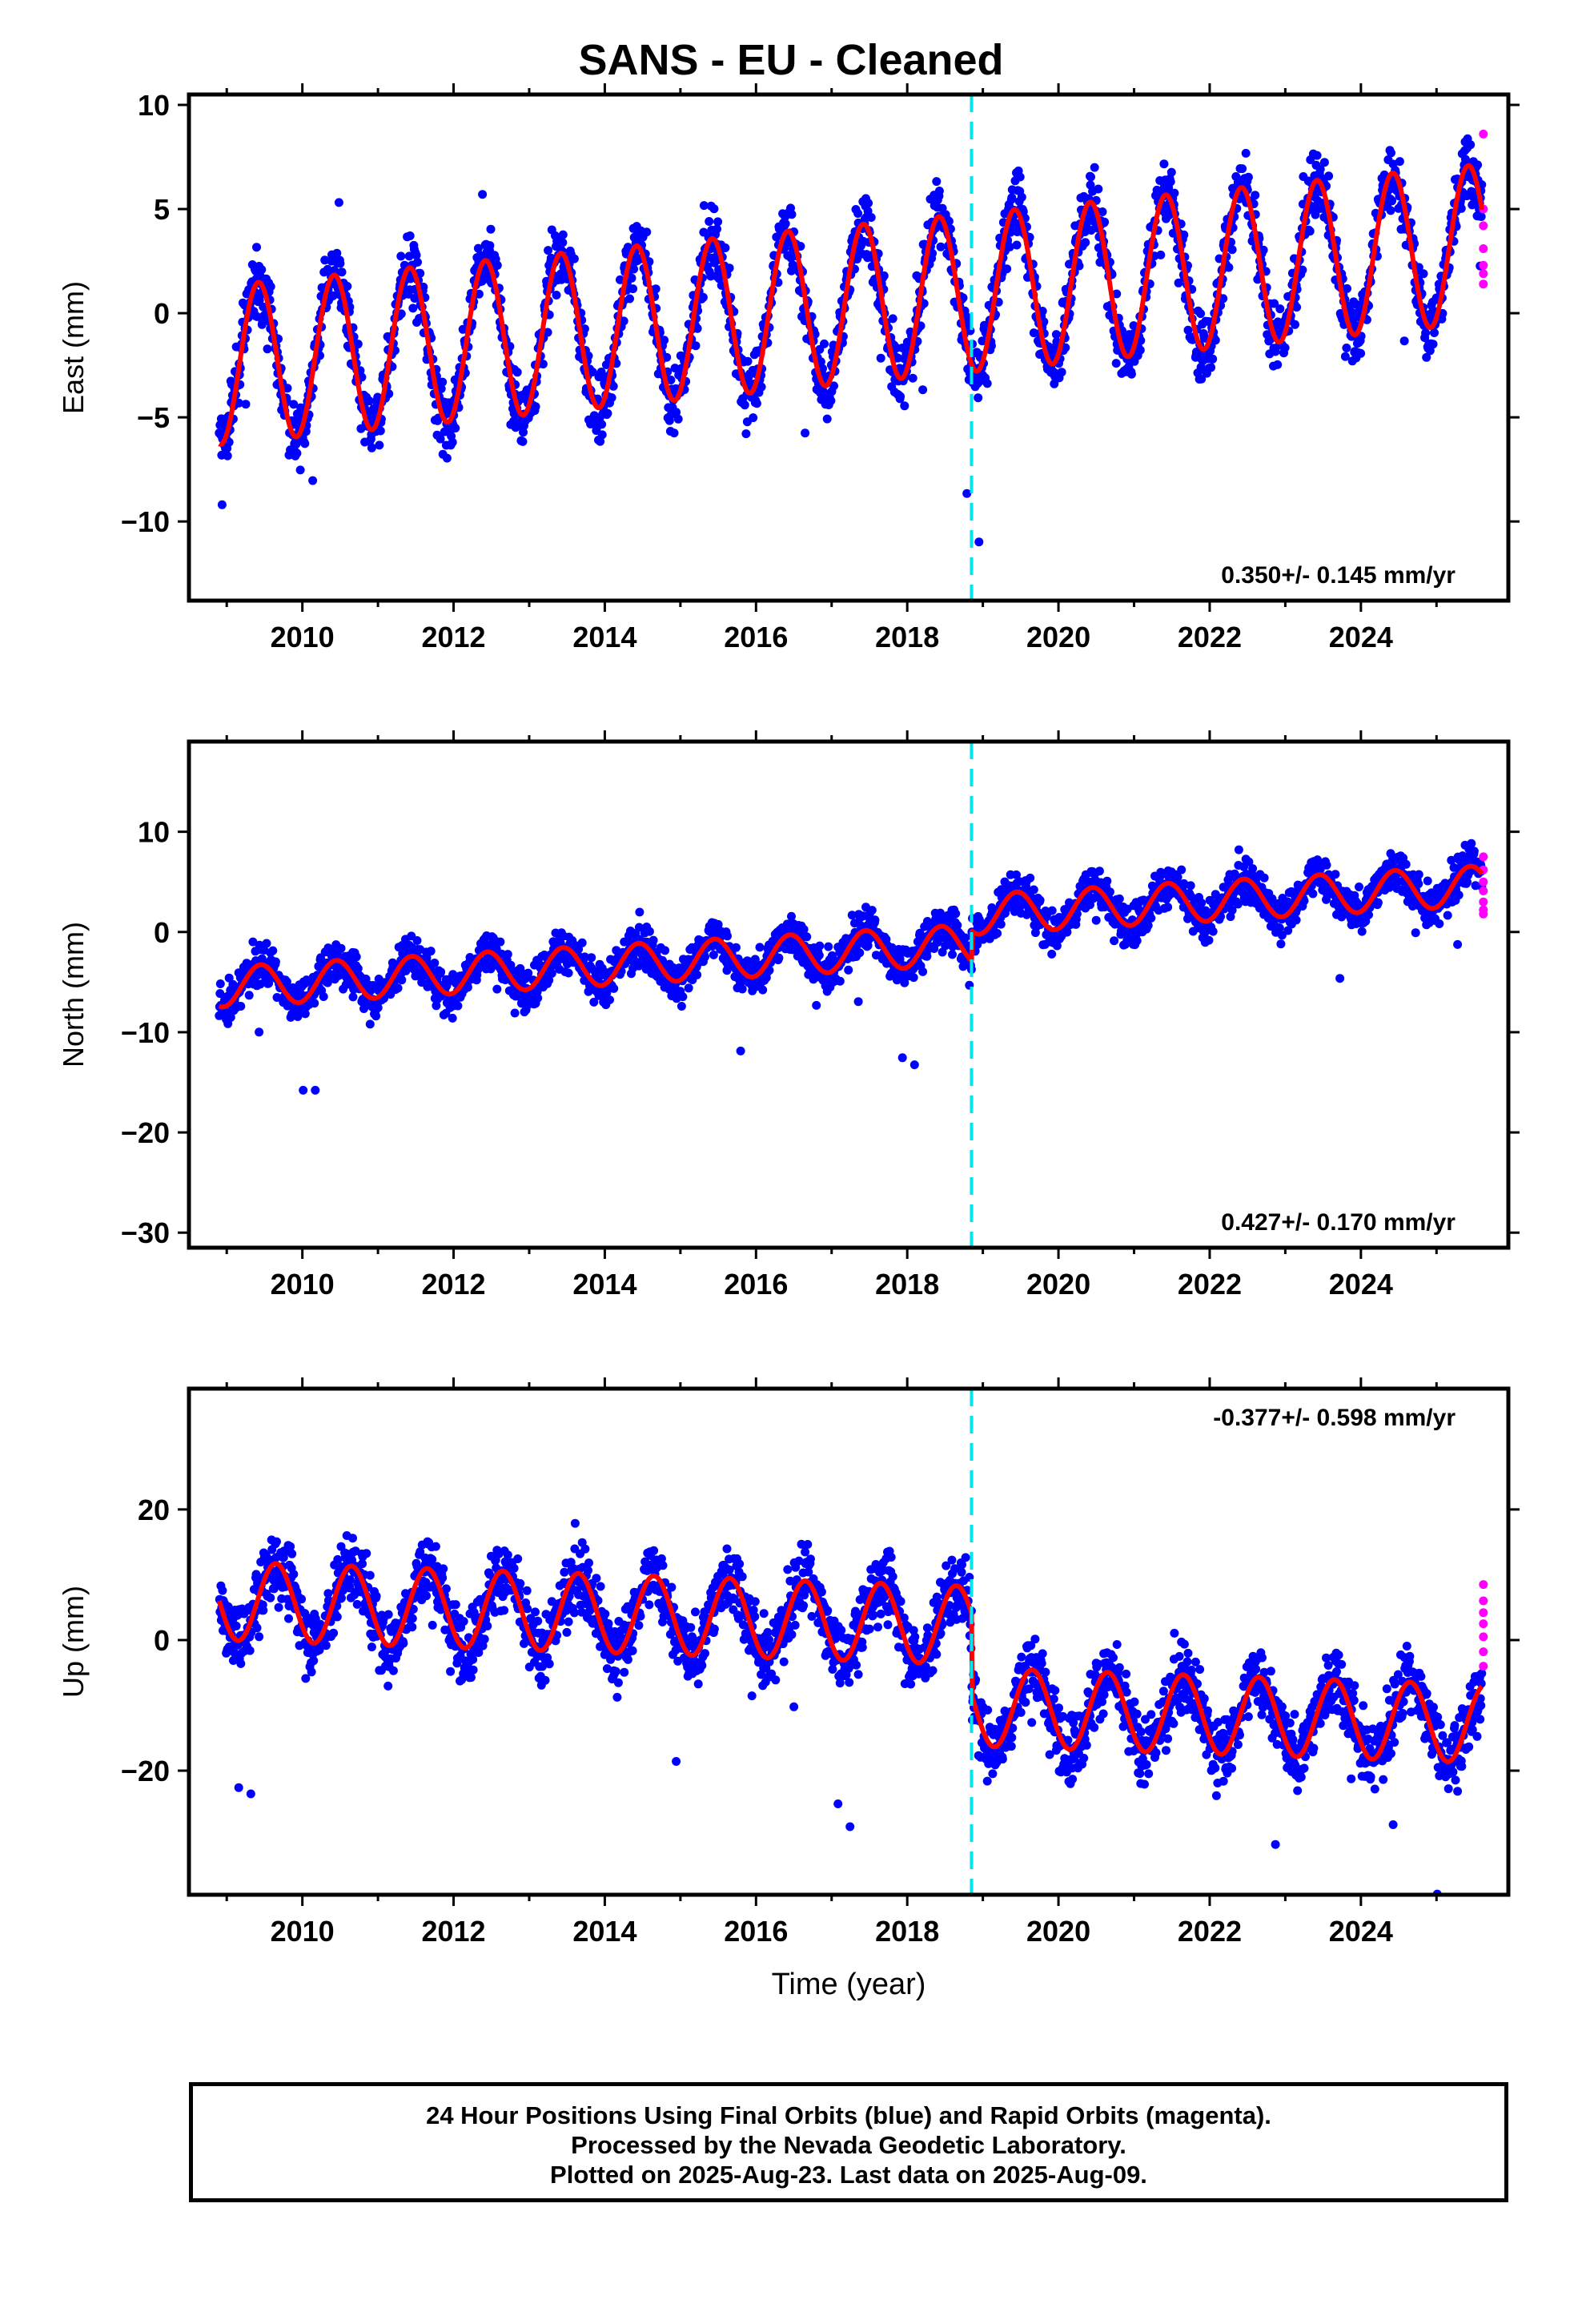 The height and width of the screenshot is (2324, 1582). I want to click on rapid-orbit-point, so click(1484, 249).